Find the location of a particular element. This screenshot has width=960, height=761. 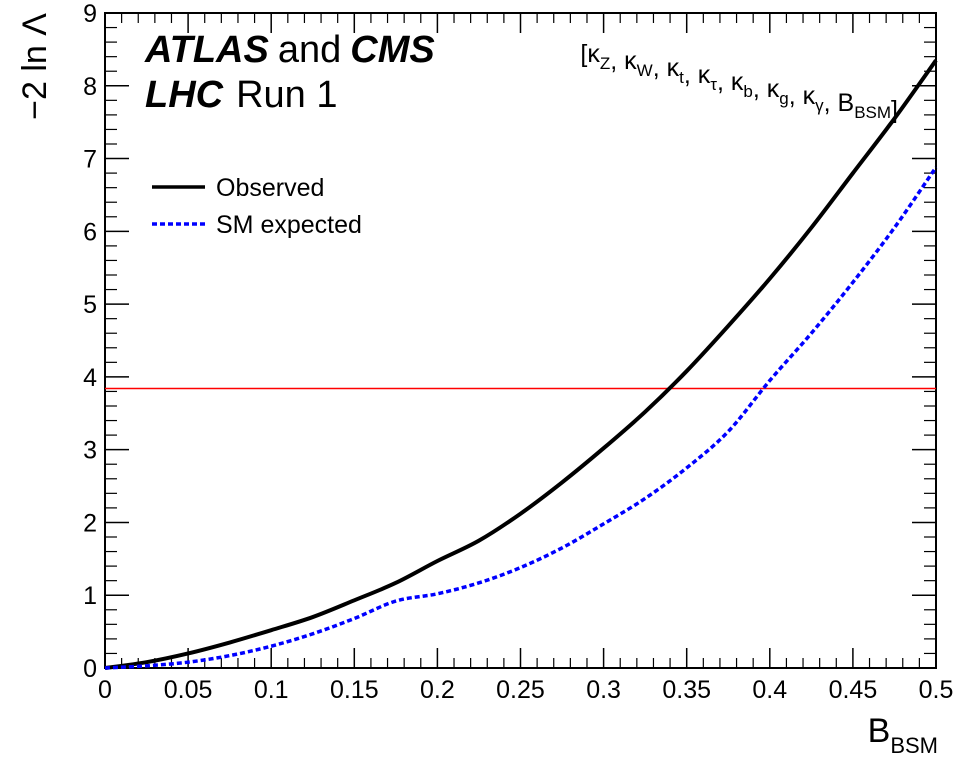

x-tick-label: 0.1 is located at coordinates (271, 690).